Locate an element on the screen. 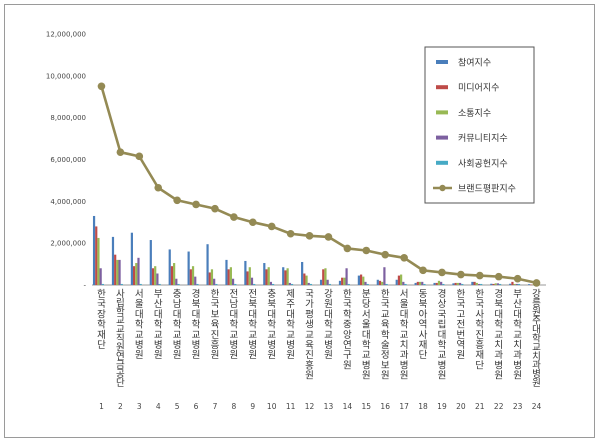 This screenshot has width=600, height=443. category-index-label: 18 is located at coordinates (423, 406).